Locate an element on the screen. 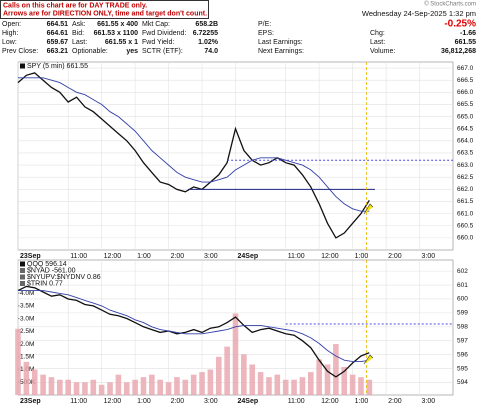  stat-value: 664.51 is located at coordinates (58, 24).